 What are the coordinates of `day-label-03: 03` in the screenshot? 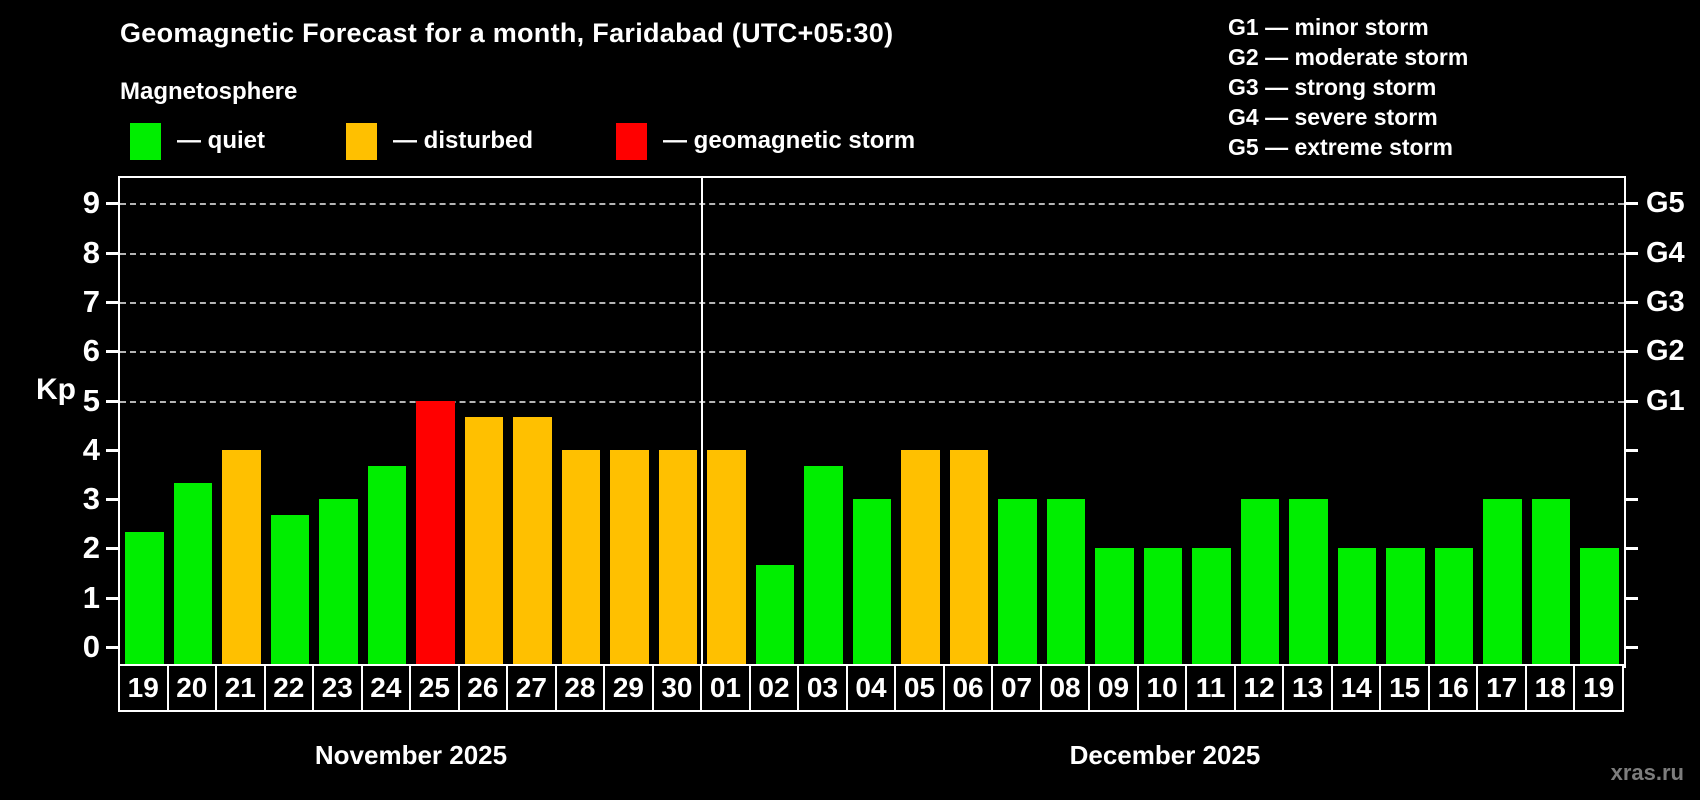 It's located at (822, 688).